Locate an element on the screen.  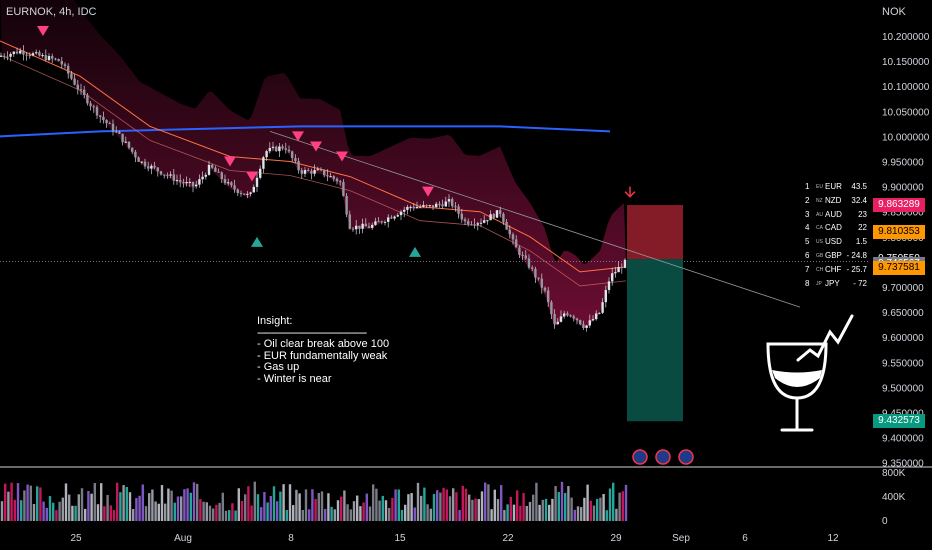
strength-value: 23 is located at coordinates (862, 214).